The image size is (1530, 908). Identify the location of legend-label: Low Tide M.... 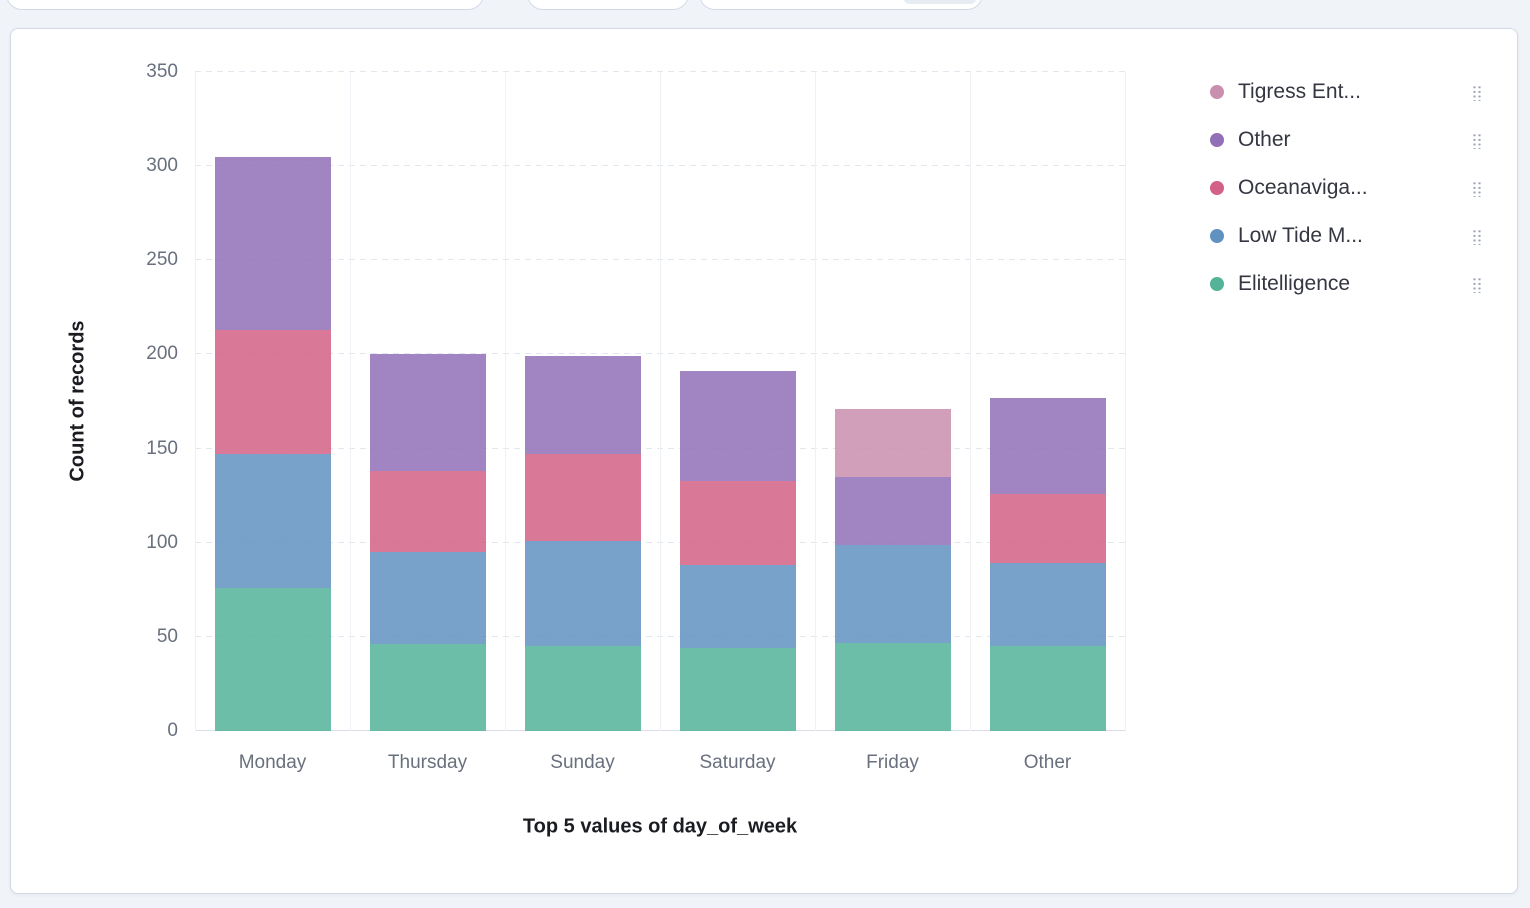
(1300, 235).